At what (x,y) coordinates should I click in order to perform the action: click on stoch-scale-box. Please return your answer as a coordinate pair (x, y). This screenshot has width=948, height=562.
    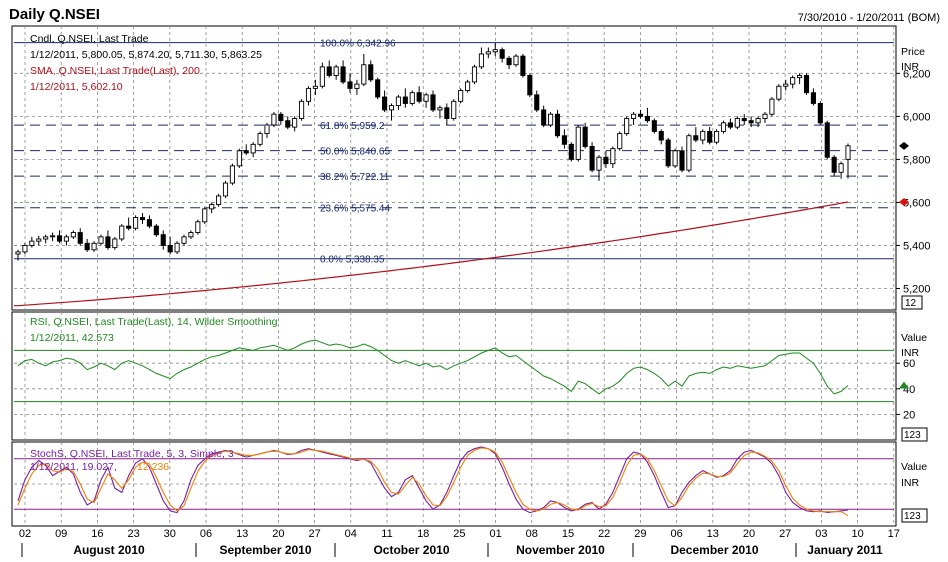
    Looking at the image, I should click on (914, 515).